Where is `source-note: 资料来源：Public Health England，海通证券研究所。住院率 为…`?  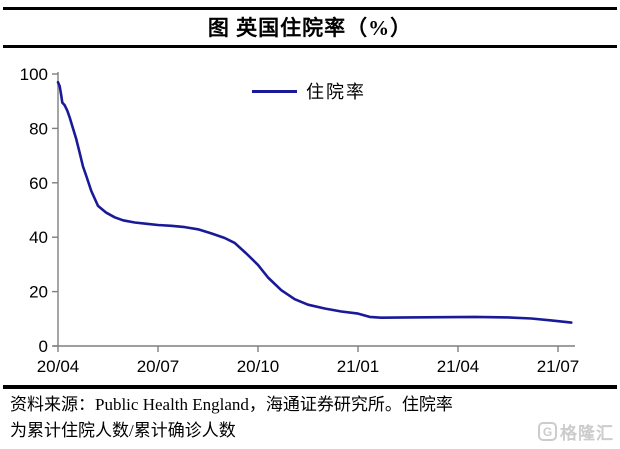 source-note: 资料来源：Public Health England，海通证券研究所。住院率 为… is located at coordinates (313, 418).